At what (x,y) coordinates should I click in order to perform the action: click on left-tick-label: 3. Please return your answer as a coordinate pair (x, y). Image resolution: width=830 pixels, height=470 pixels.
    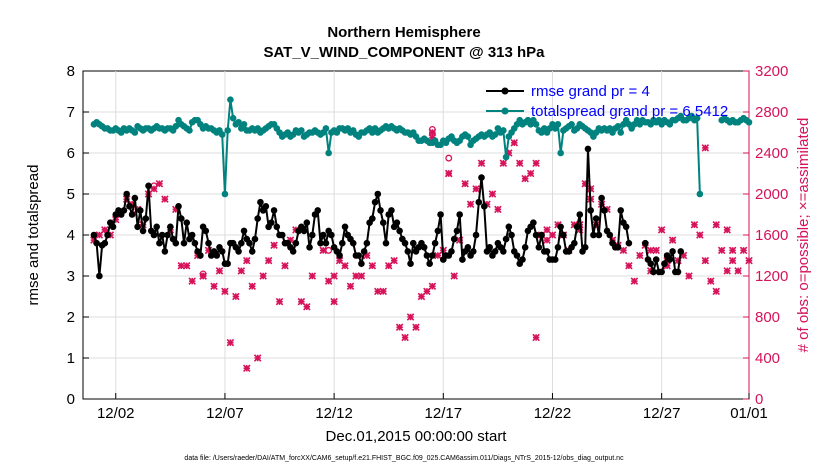
    Looking at the image, I should click on (71, 276).